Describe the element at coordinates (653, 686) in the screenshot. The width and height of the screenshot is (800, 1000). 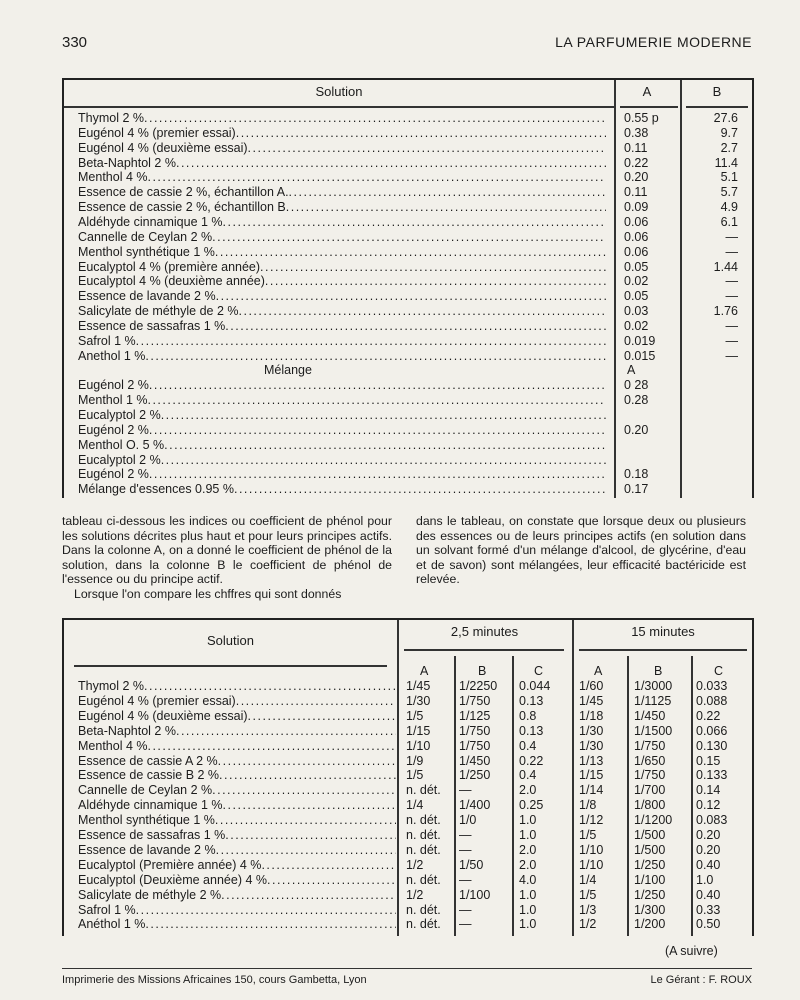
I see `value-b2: 1/3000` at that location.